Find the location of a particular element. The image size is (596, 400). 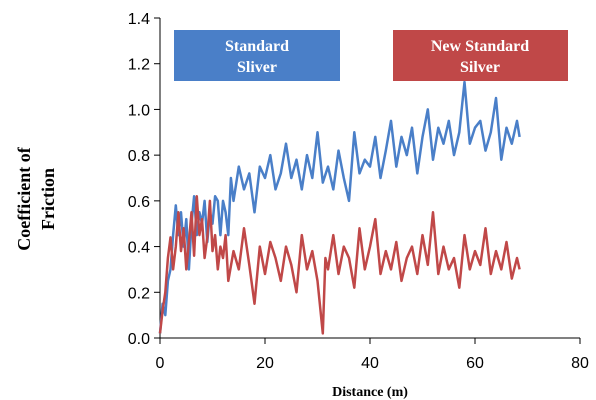

legend-label-standard-line2: Sliver is located at coordinates (257, 67).